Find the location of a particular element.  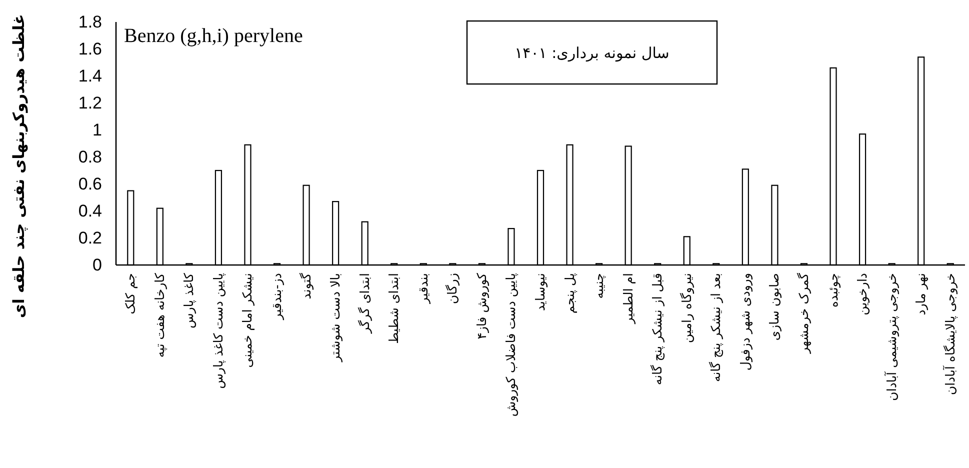

y-tick-label: 1 is located at coordinates (97, 130).